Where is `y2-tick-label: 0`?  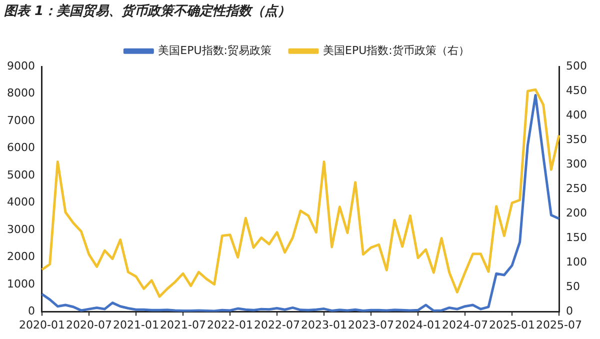 y2-tick-label: 0 is located at coordinates (570, 311).